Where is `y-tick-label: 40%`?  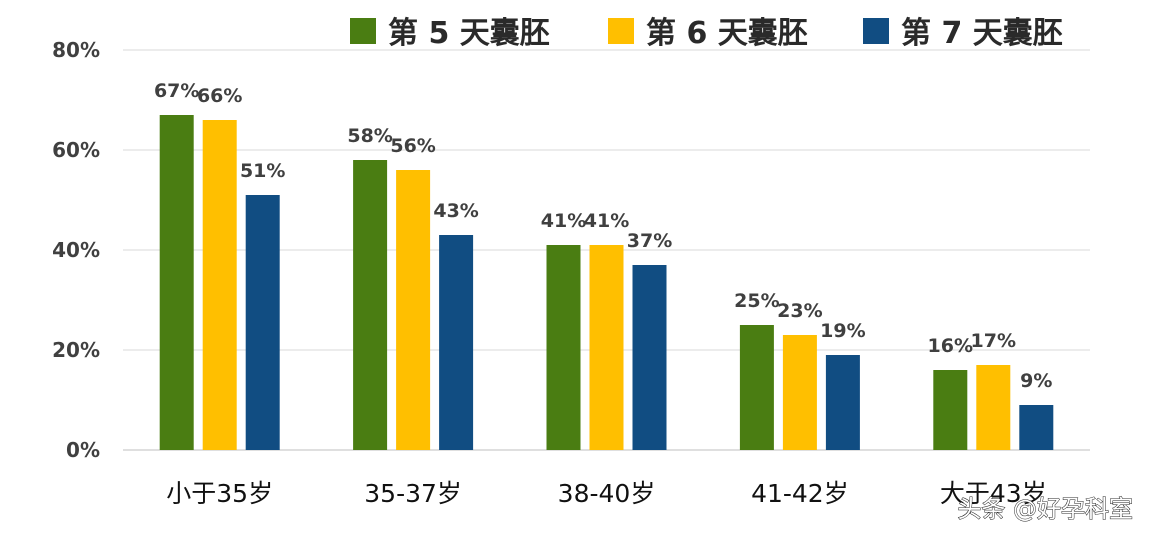 y-tick-label: 40% is located at coordinates (76, 250).